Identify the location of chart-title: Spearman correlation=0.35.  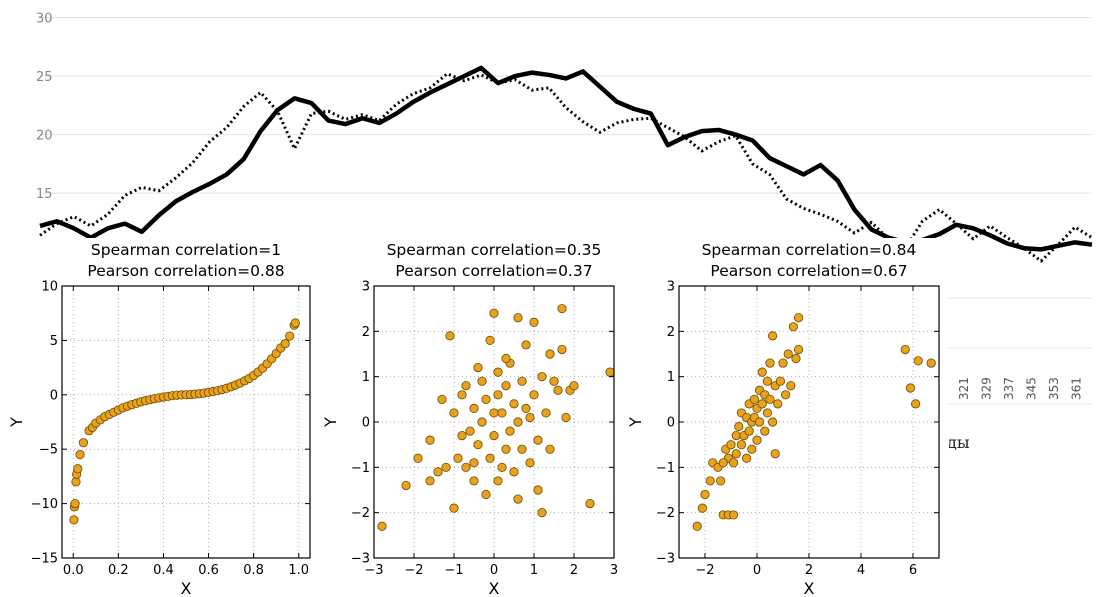
(494, 250).